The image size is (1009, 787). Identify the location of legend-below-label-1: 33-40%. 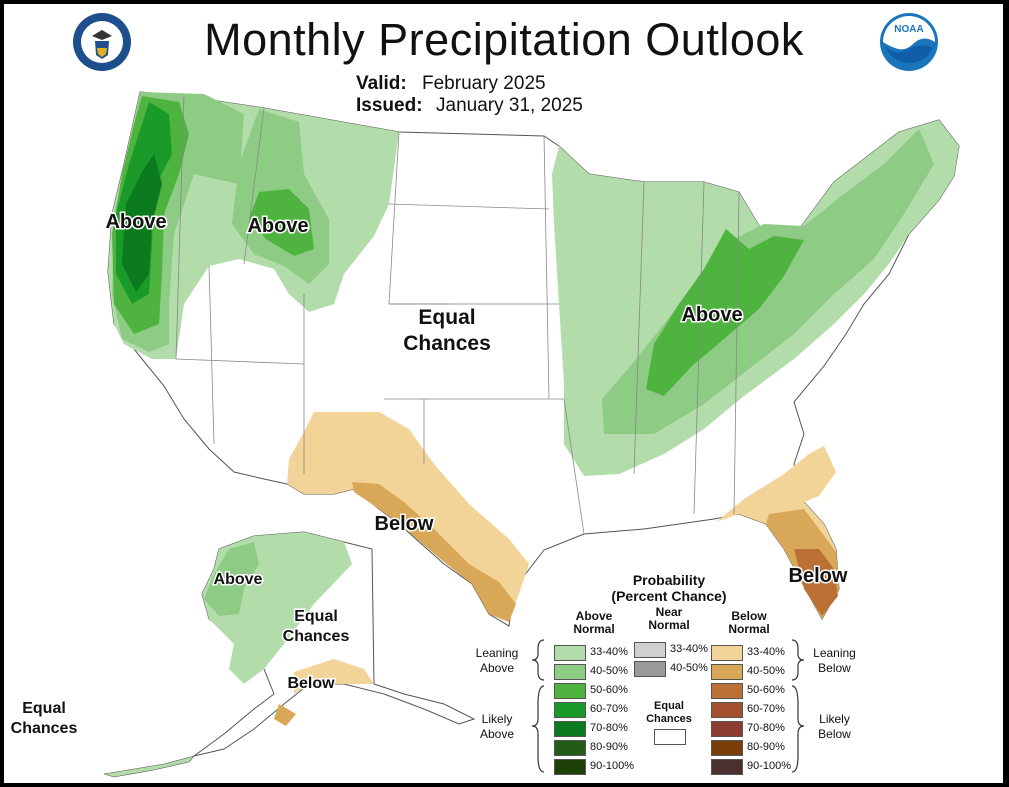
(766, 652).